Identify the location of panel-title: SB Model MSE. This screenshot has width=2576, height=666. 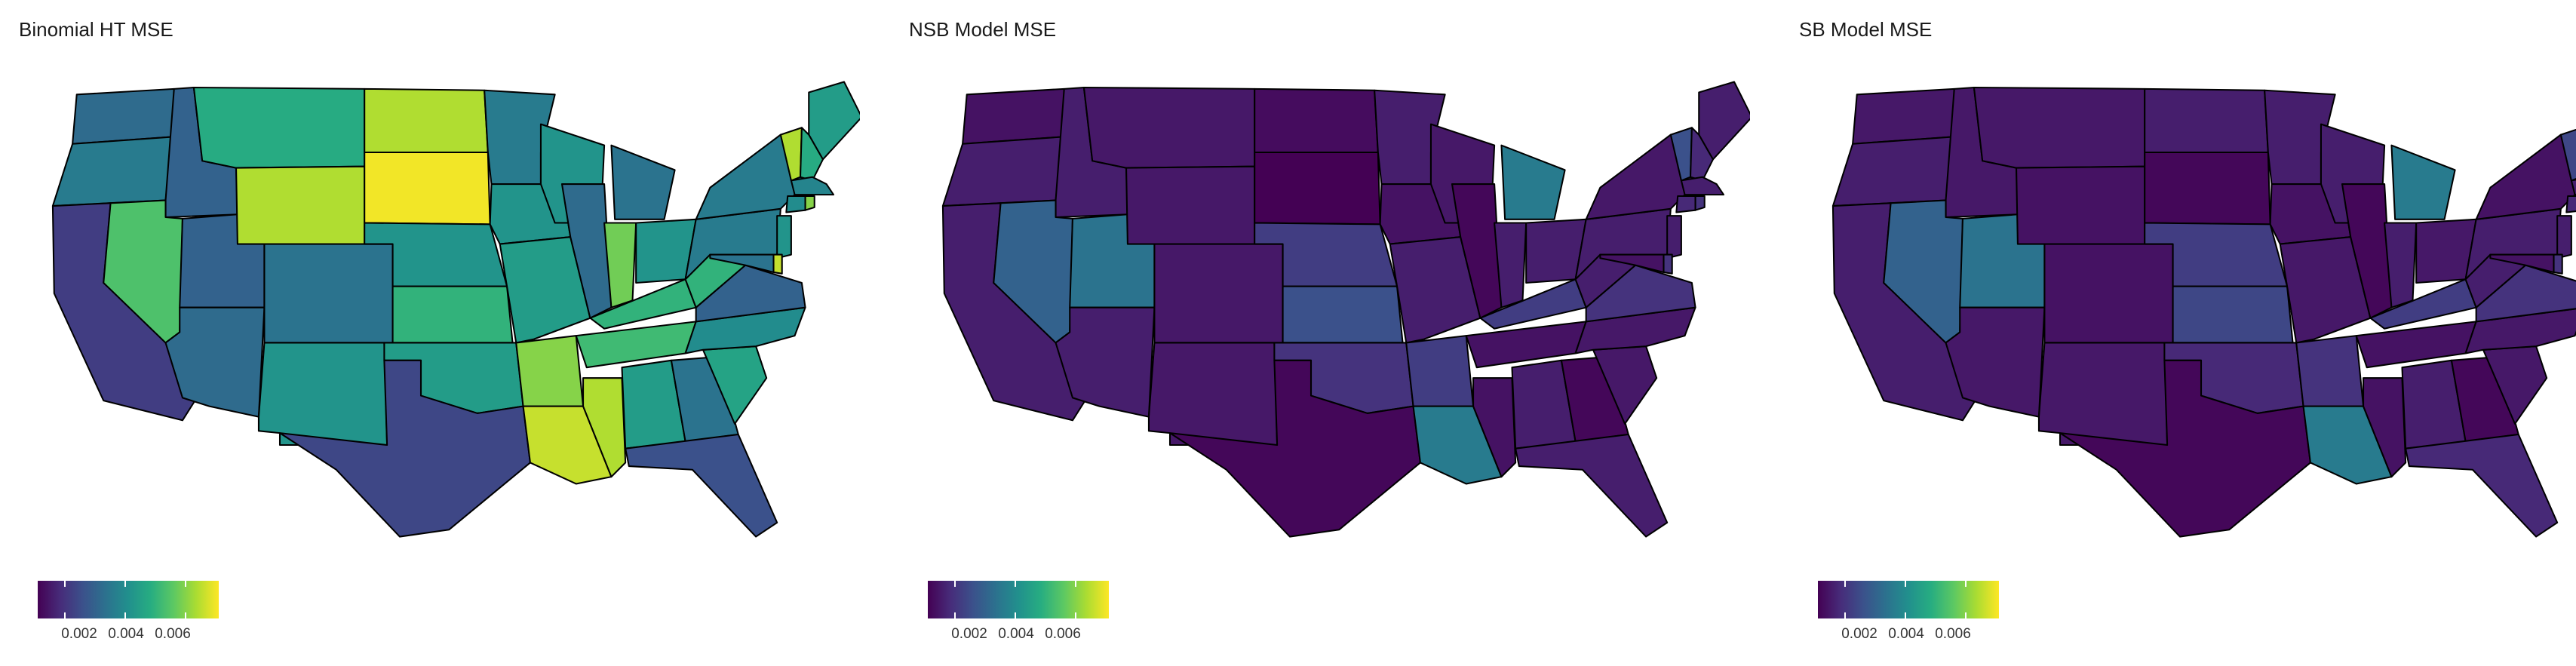
(1866, 29).